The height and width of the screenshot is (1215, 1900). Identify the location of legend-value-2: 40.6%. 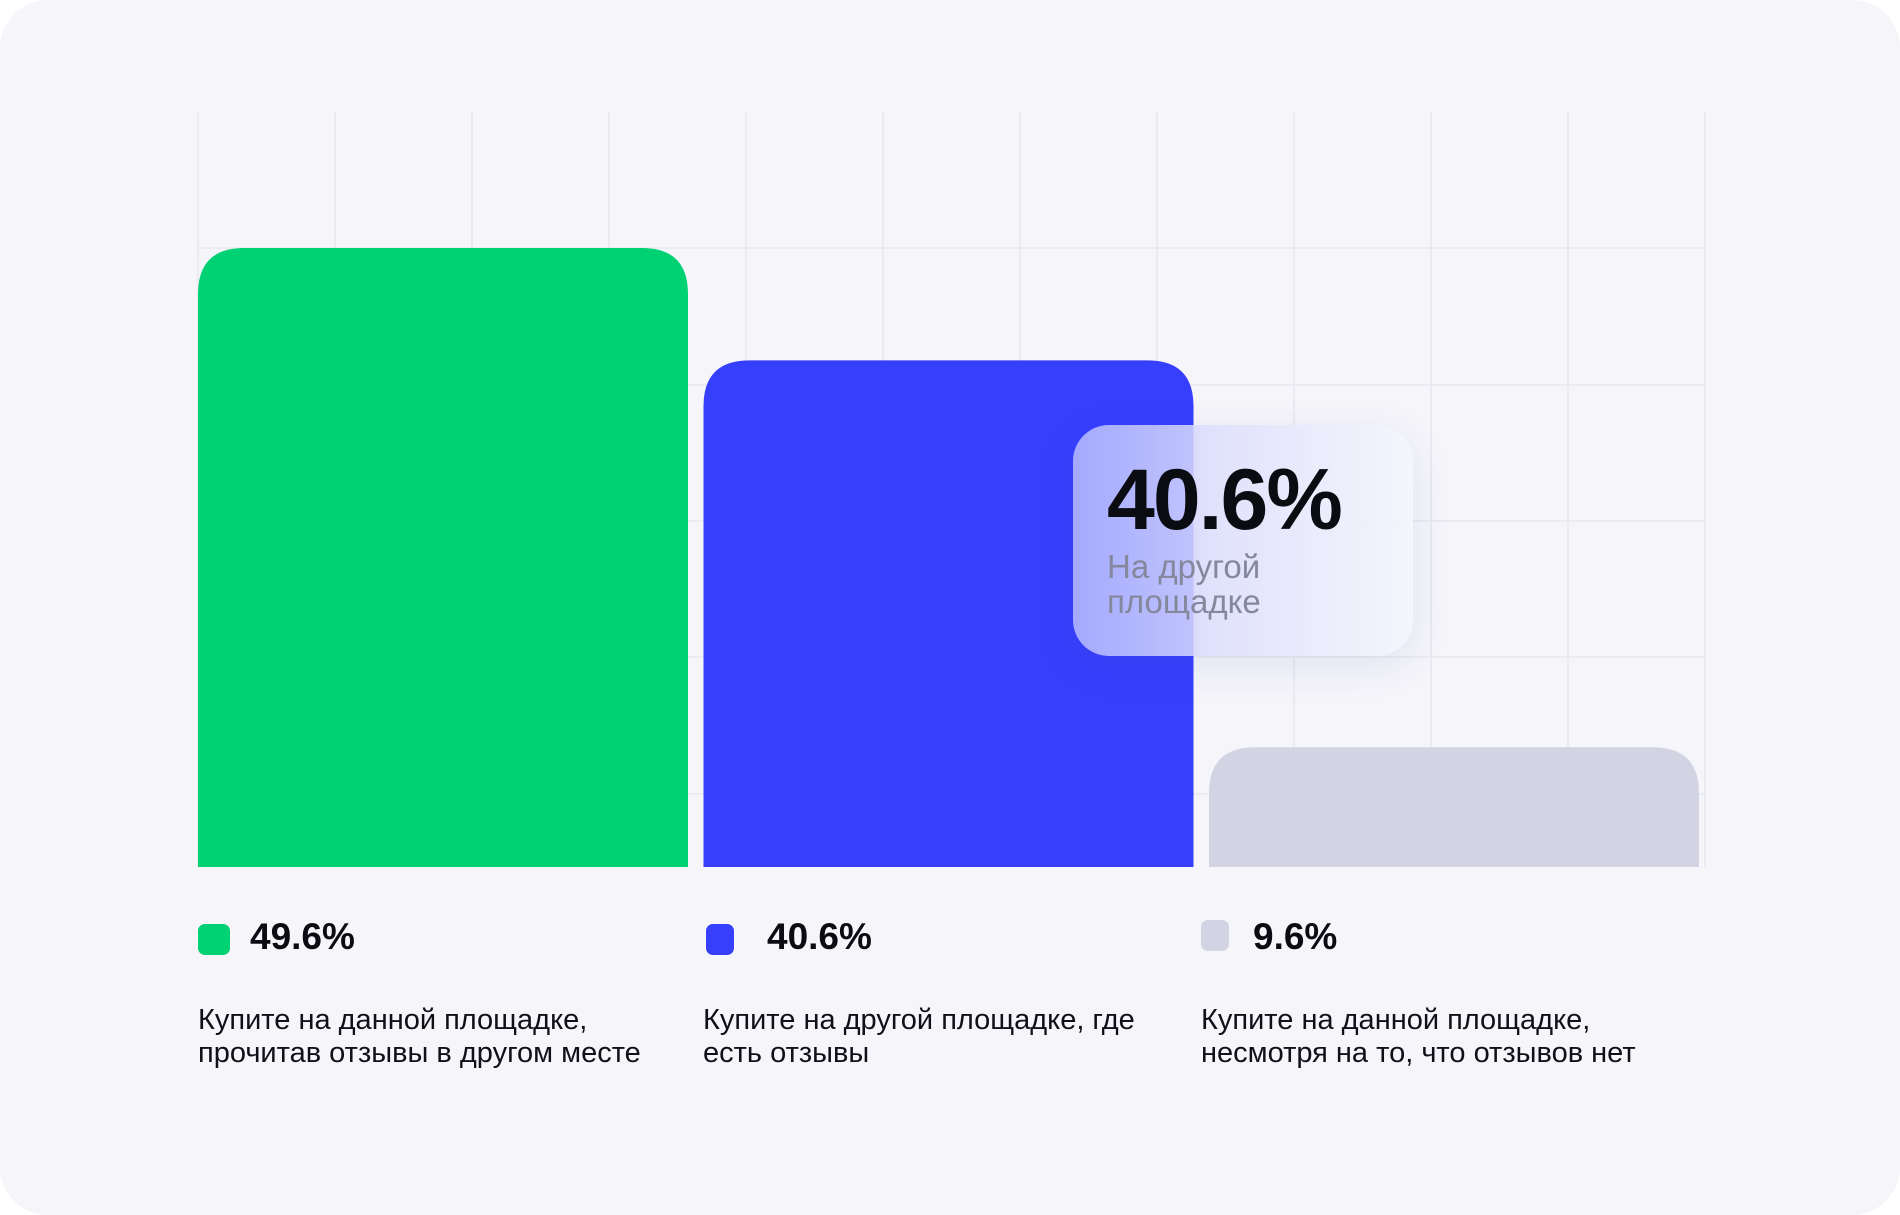
(819, 936).